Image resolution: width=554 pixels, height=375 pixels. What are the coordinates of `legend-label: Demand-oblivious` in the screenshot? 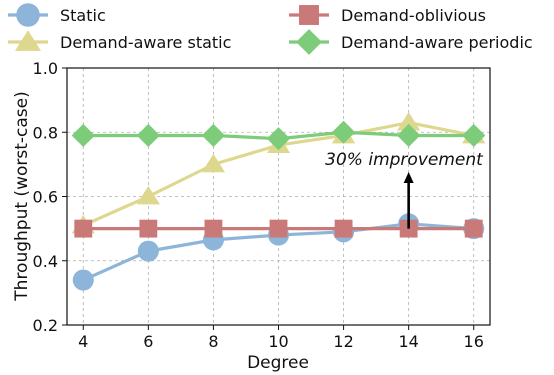 It's located at (413, 15).